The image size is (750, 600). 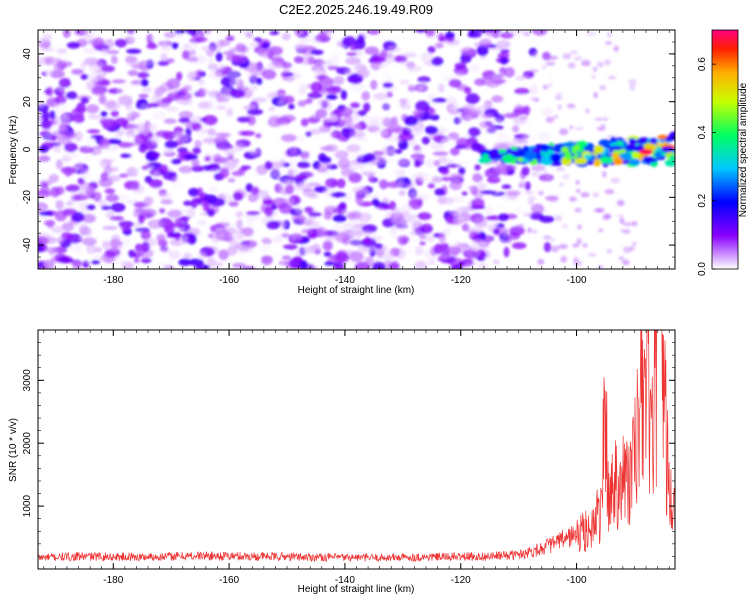 What do you see at coordinates (702, 64) in the screenshot?
I see `colorbar-tick-label: 0.6` at bounding box center [702, 64].